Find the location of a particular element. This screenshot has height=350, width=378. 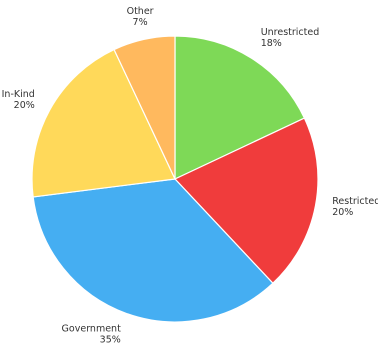

slice-percent-other: 7% is located at coordinates (140, 22).